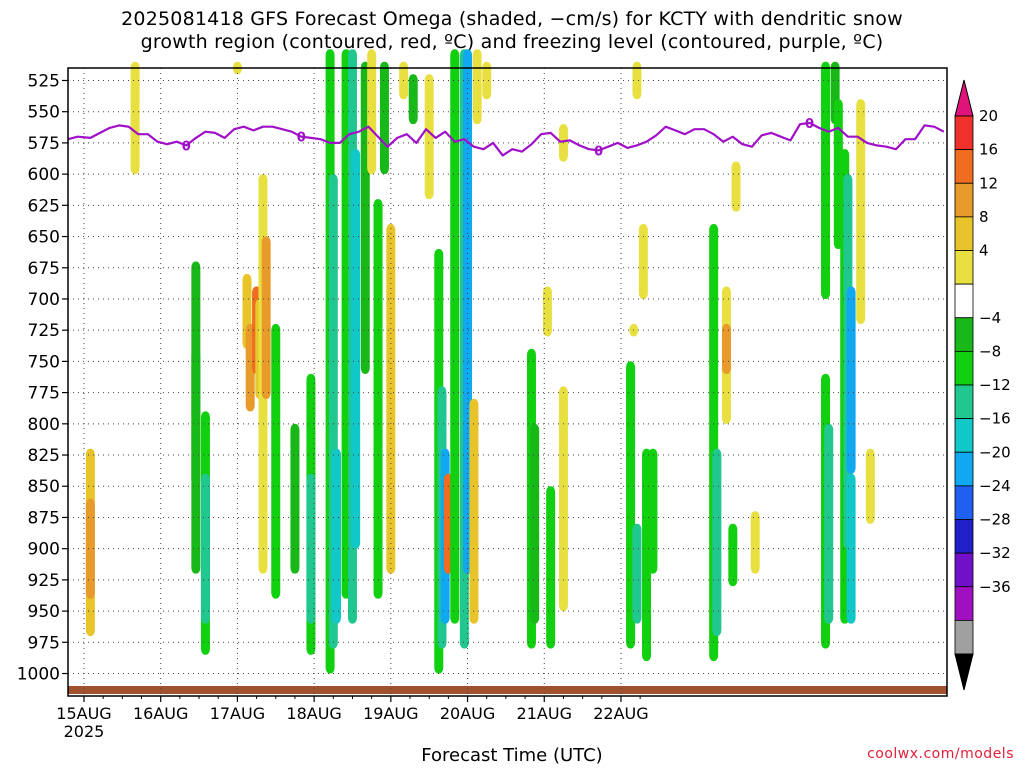  What do you see at coordinates (990, 318) in the screenshot?
I see `colorbar-label-5: −4` at bounding box center [990, 318].